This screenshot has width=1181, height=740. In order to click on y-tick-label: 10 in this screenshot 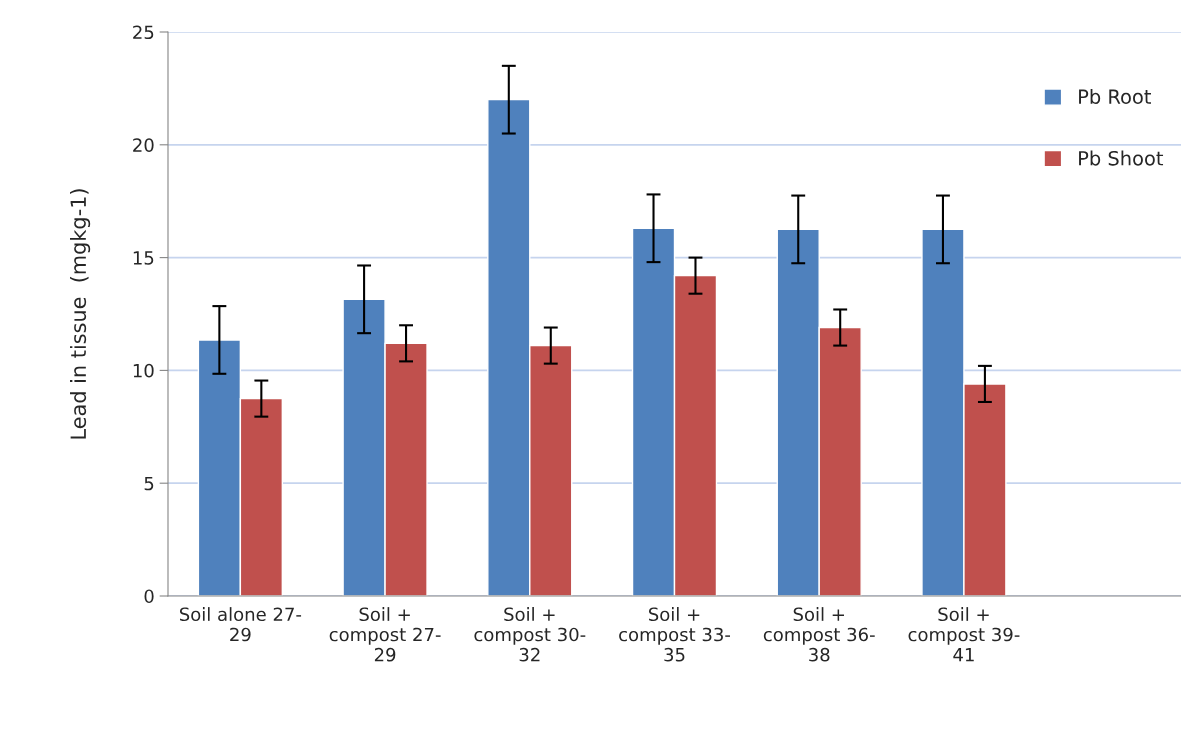, I will do `click(143, 370)`.